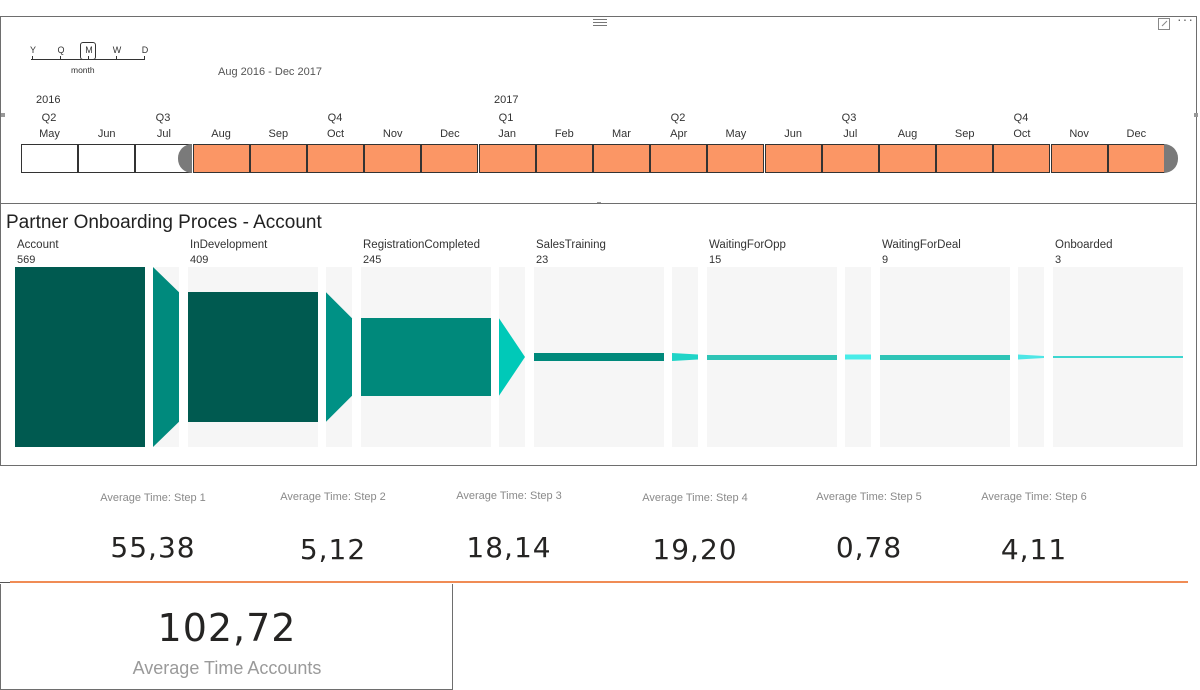  Describe the element at coordinates (227, 628) in the screenshot. I see `total-average-value: 102,72` at that location.